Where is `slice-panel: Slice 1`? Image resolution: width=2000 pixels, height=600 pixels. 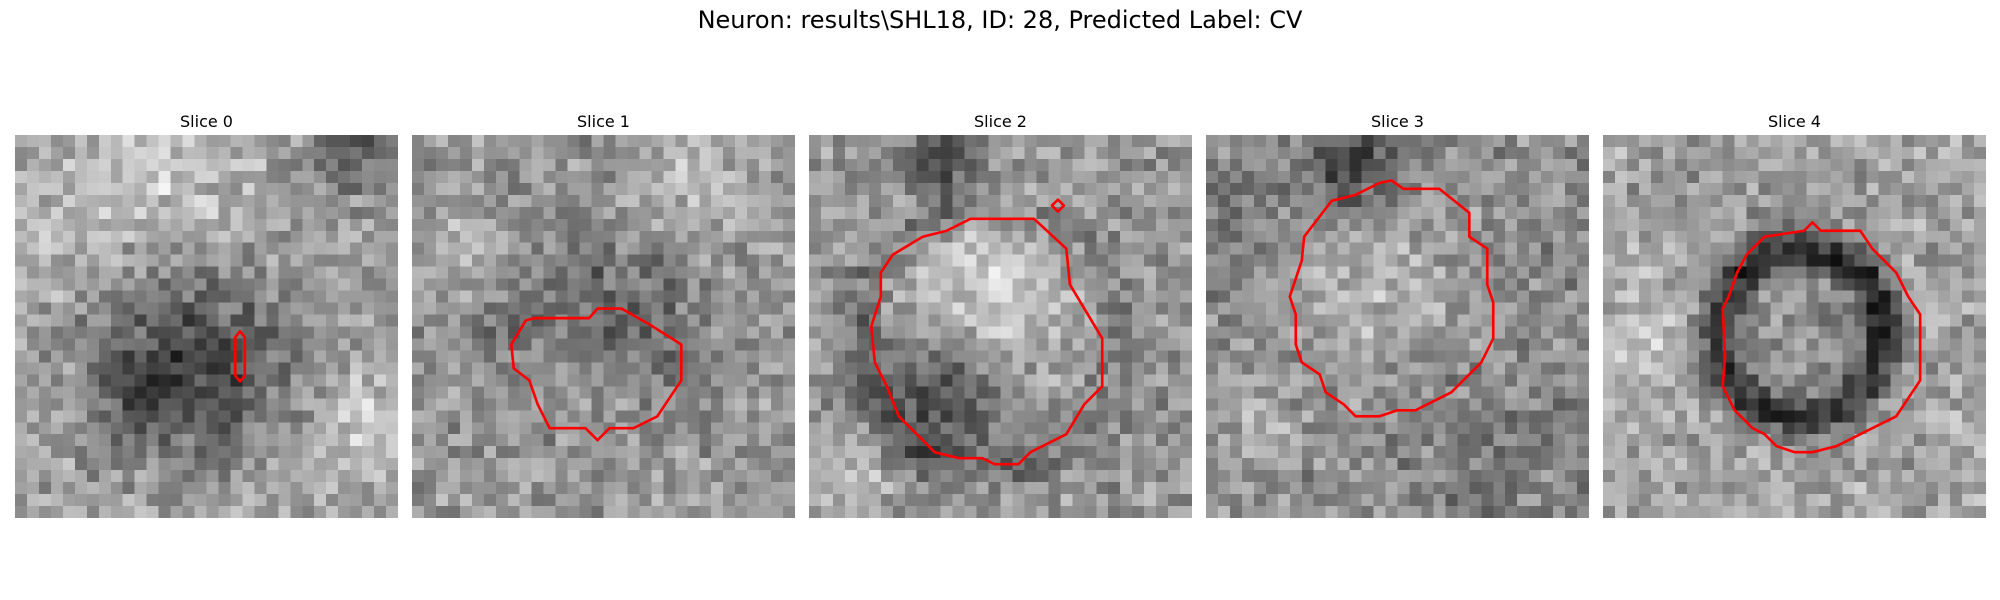
slice-panel: Slice 1 is located at coordinates (603, 314).